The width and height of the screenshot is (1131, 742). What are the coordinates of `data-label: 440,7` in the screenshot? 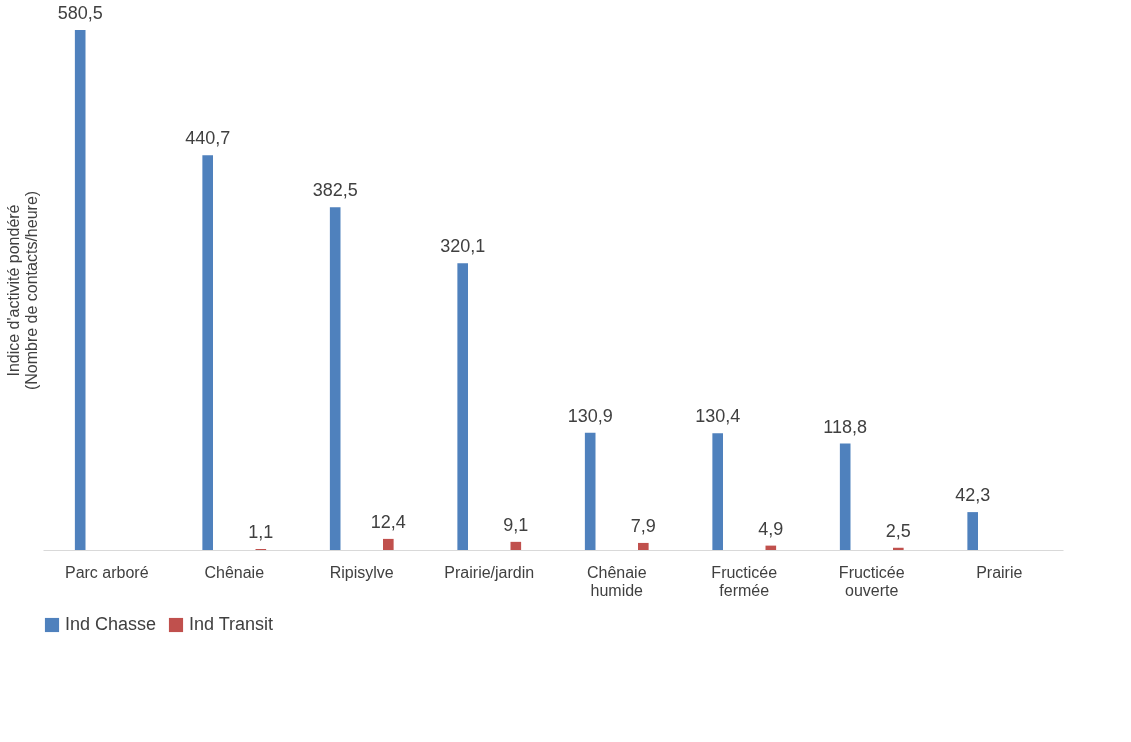 It's located at (208, 138).